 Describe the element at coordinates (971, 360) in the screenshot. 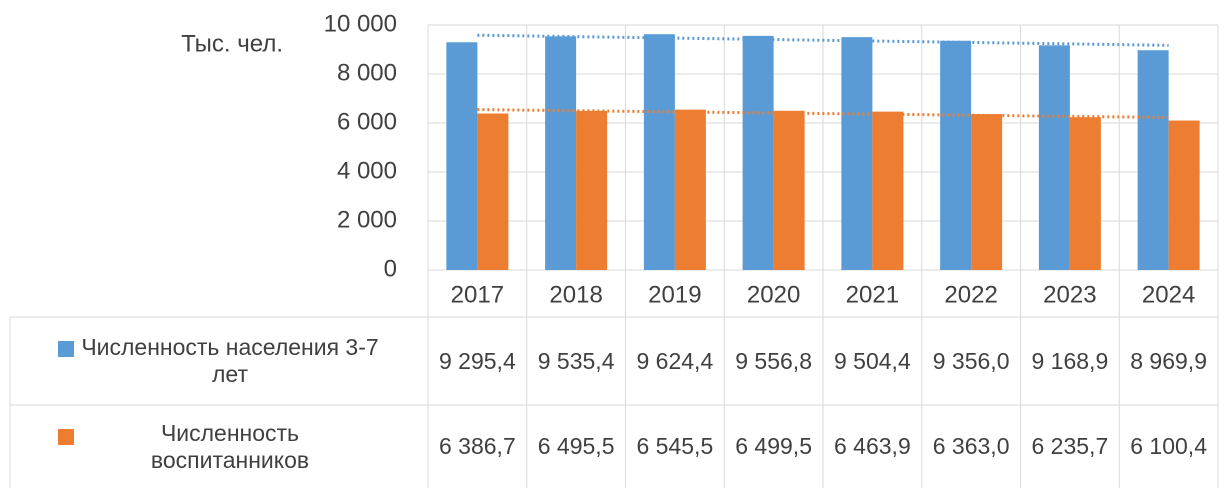

I see `table-value: 9 356,0` at that location.